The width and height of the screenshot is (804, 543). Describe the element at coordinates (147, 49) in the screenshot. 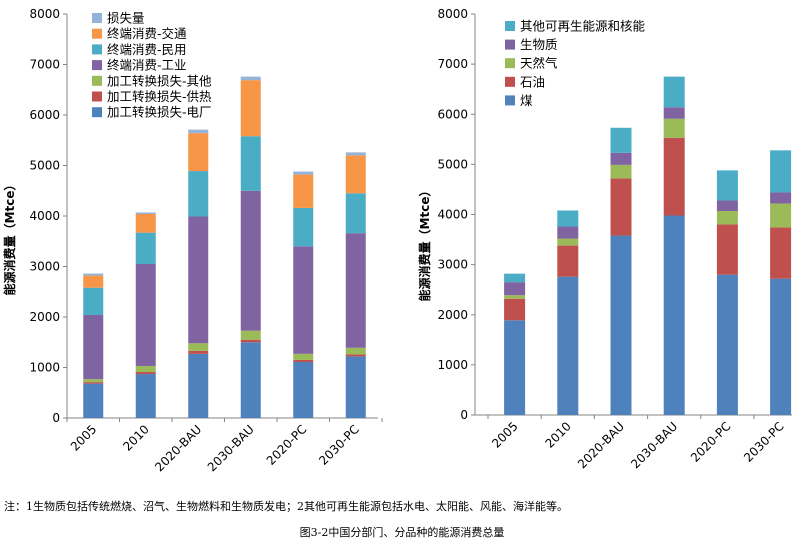

I see `legend-label: 终端消费-民用` at that location.